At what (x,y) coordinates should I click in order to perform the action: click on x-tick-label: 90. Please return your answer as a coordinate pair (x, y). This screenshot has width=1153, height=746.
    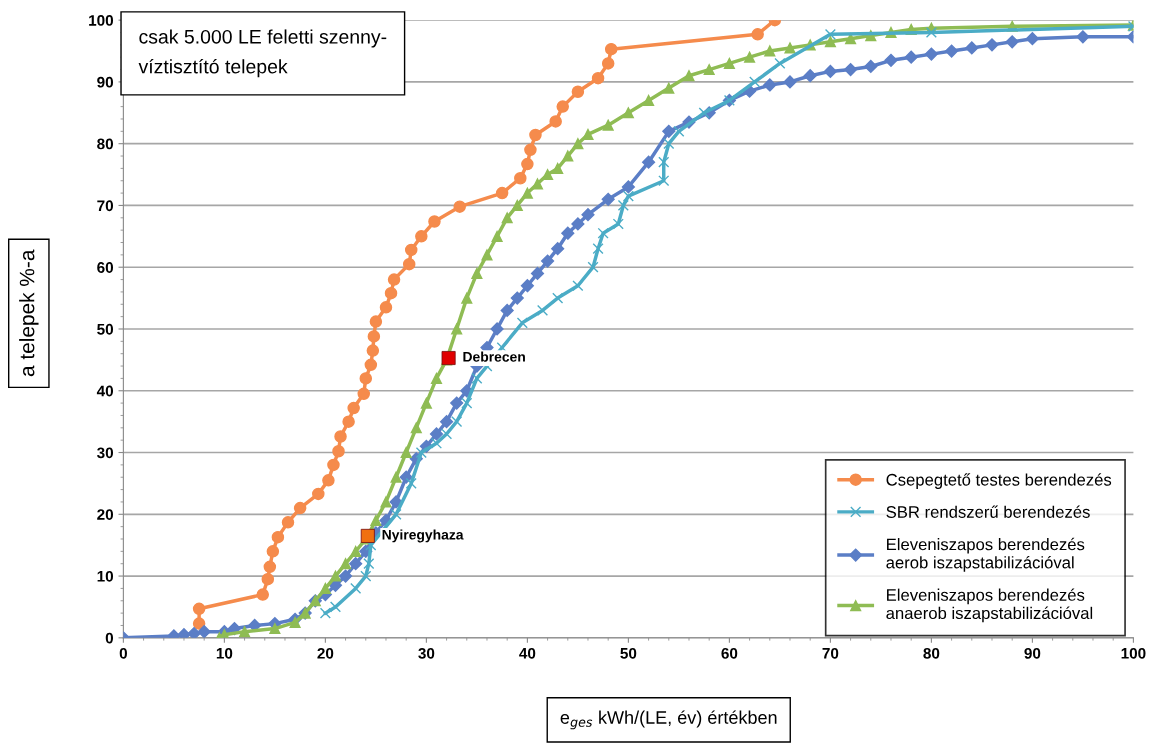
    Looking at the image, I should click on (1032, 653).